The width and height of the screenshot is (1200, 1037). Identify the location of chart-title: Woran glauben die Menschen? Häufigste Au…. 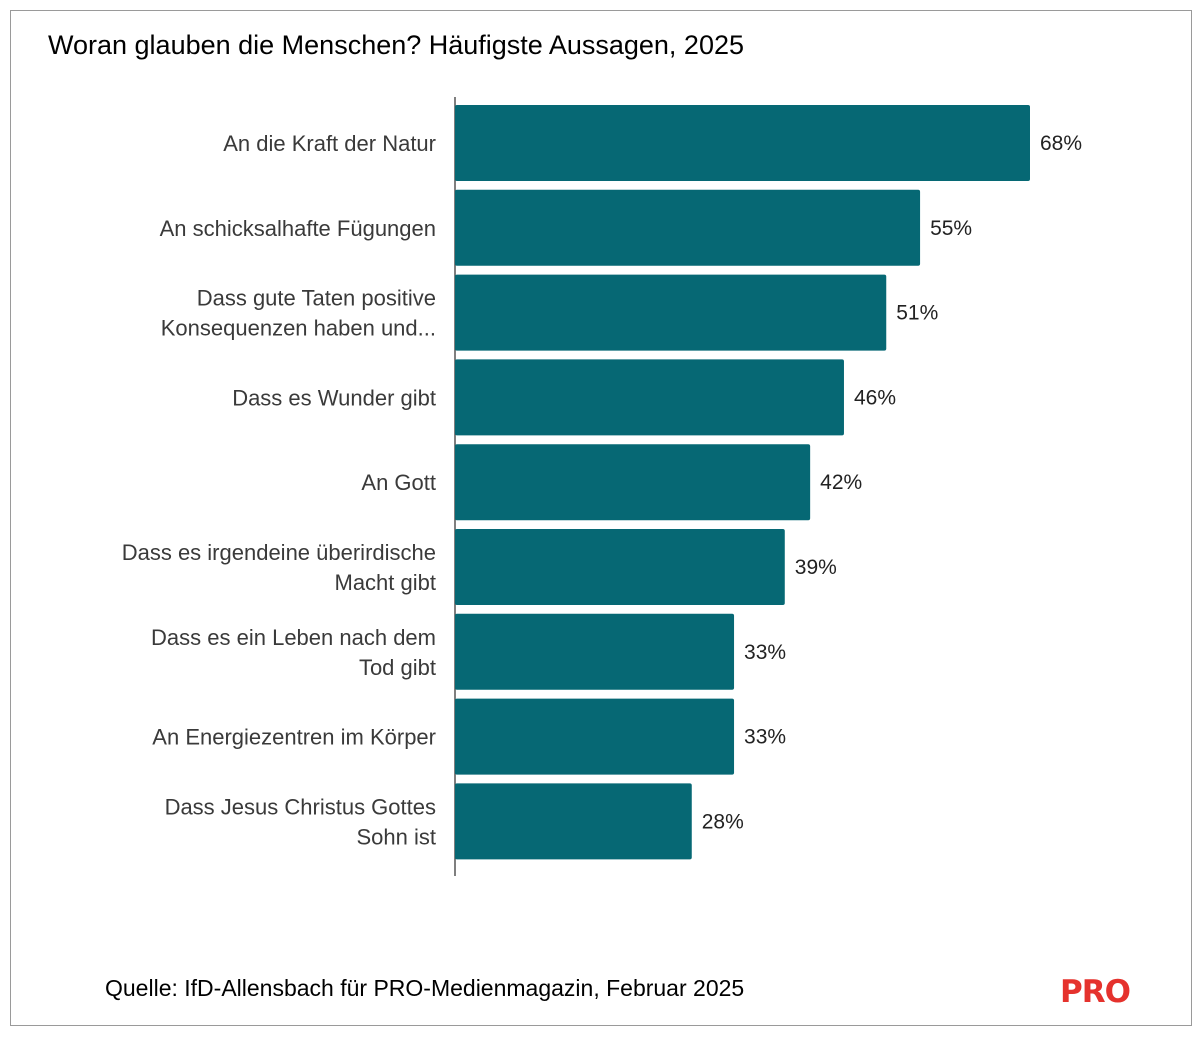
(396, 45).